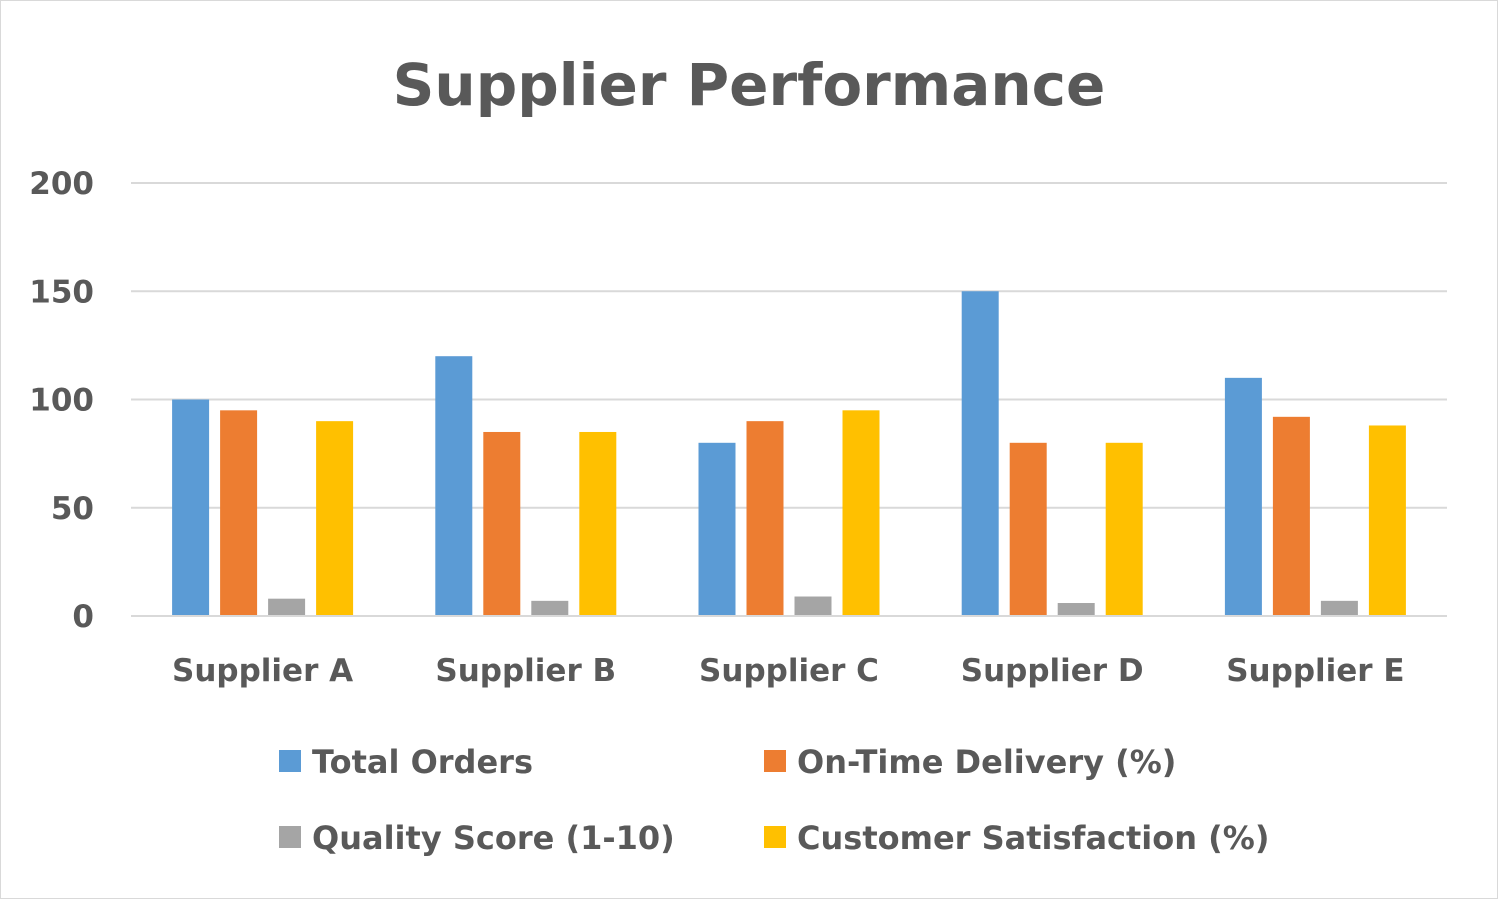 The height and width of the screenshot is (899, 1498). Describe the element at coordinates (525, 671) in the screenshot. I see `x-tick-label: Supplier B` at that location.